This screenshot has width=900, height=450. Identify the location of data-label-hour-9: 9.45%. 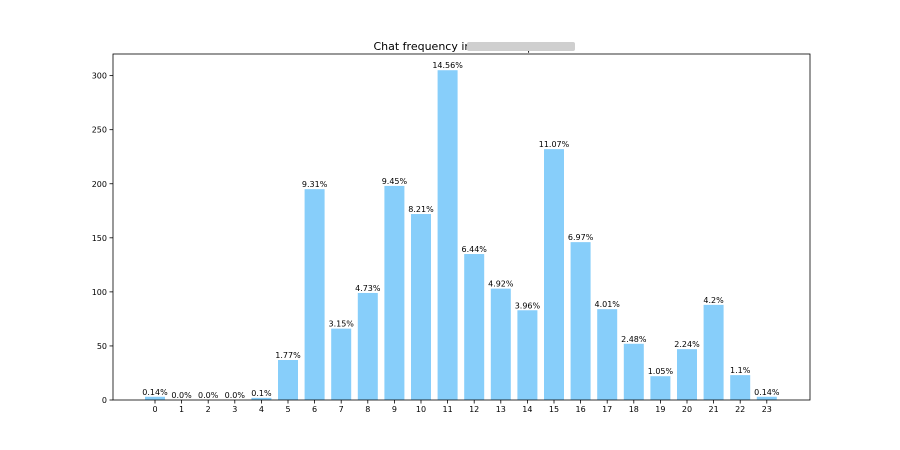
(395, 181).